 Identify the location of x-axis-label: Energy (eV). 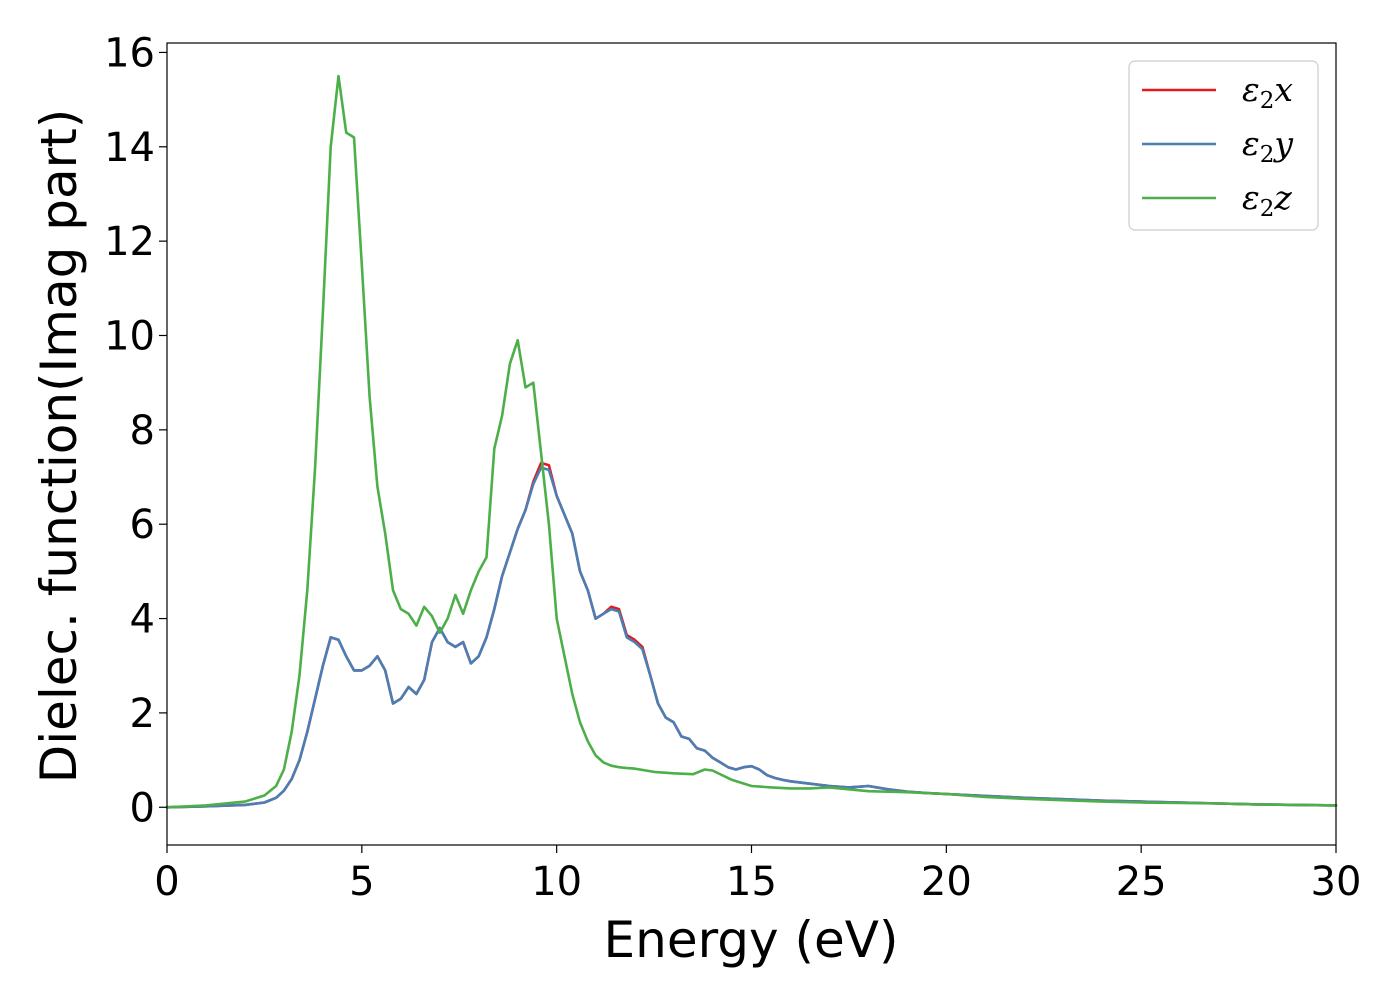
(751, 940).